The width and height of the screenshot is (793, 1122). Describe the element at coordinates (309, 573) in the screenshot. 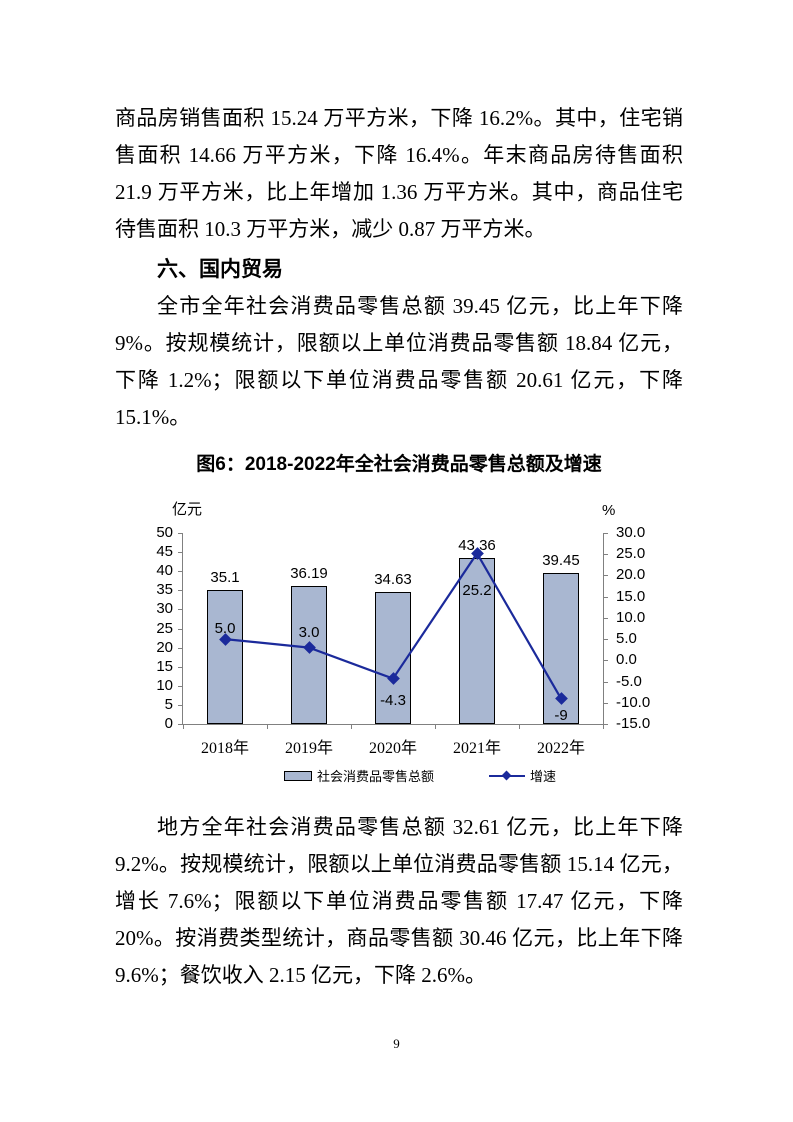

I see `bar-value-label: 36.19` at that location.